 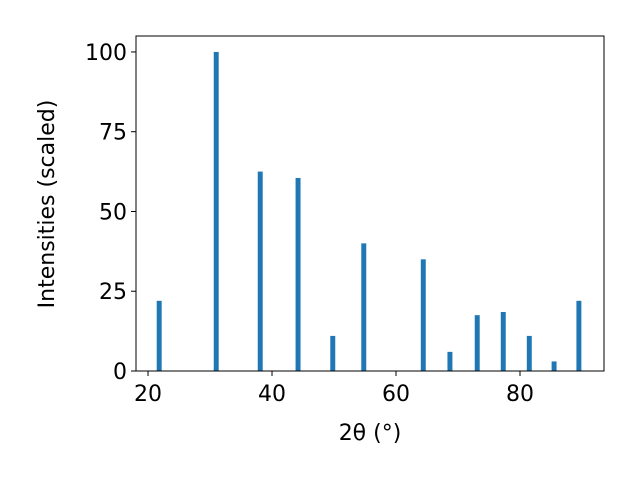 What do you see at coordinates (148, 394) in the screenshot?
I see `x-tick-label: 20` at bounding box center [148, 394].